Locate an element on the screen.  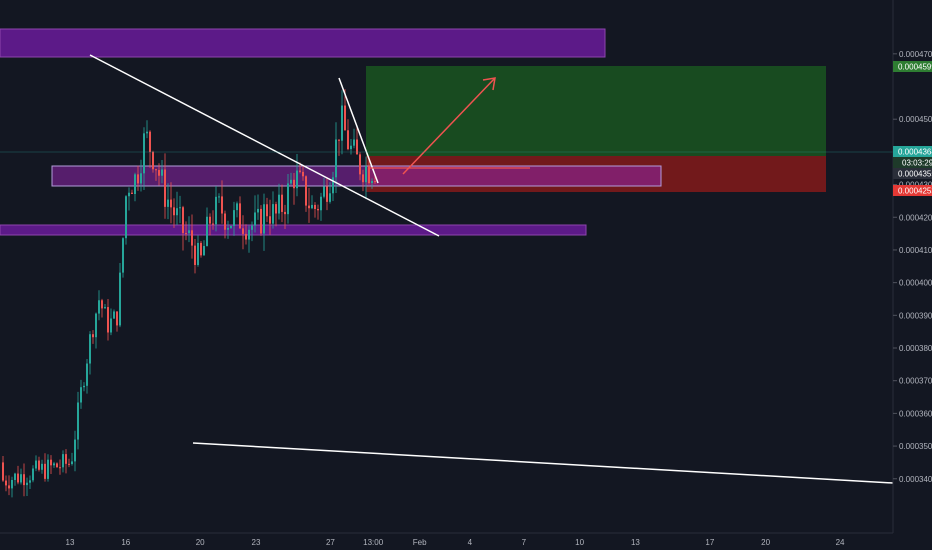
x-tick-label: 13 is located at coordinates (635, 542).